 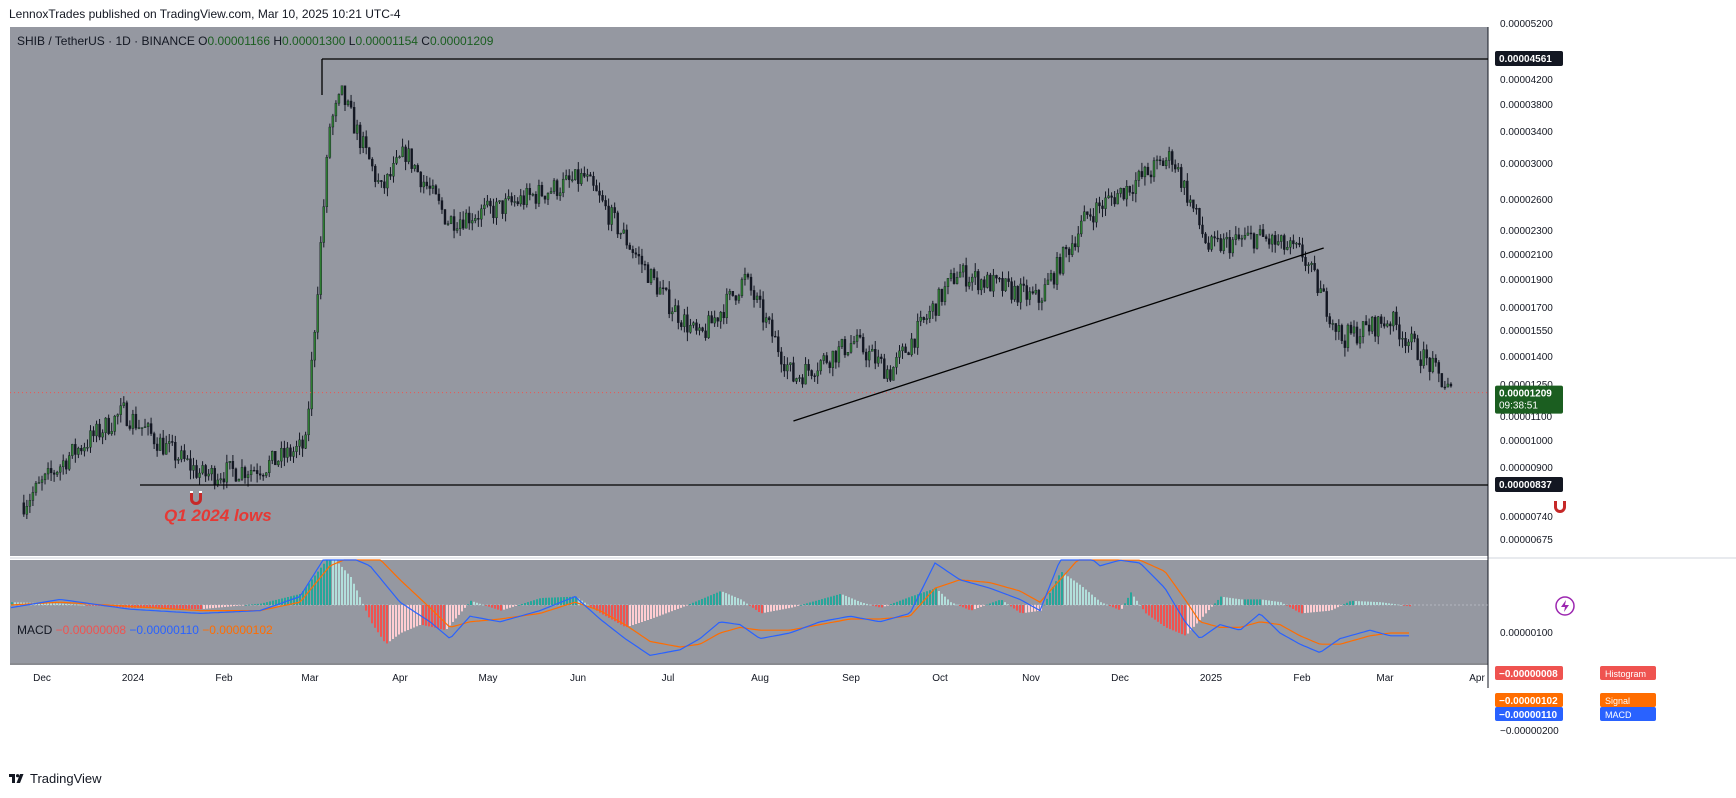 What do you see at coordinates (241, 41) in the screenshot?
I see `open-value: 0.00001166` at bounding box center [241, 41].